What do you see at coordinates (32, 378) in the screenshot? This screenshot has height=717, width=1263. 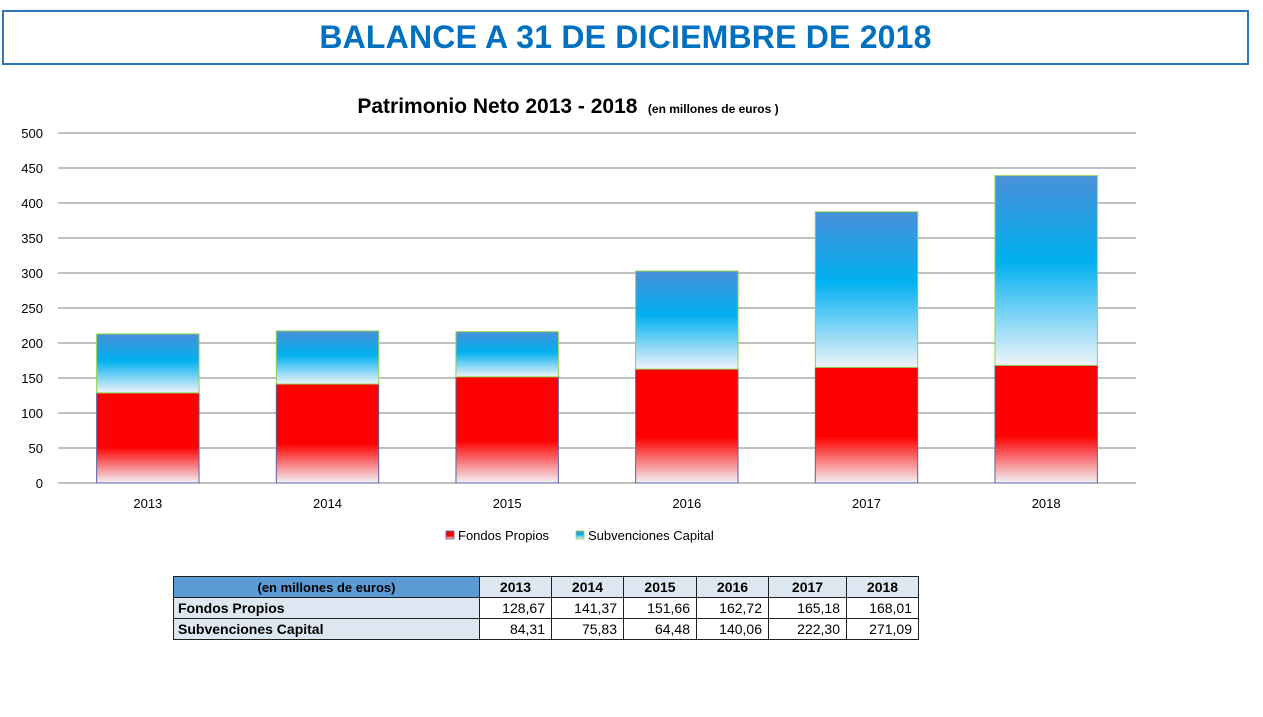 I see `y-tick-label: 150` at bounding box center [32, 378].